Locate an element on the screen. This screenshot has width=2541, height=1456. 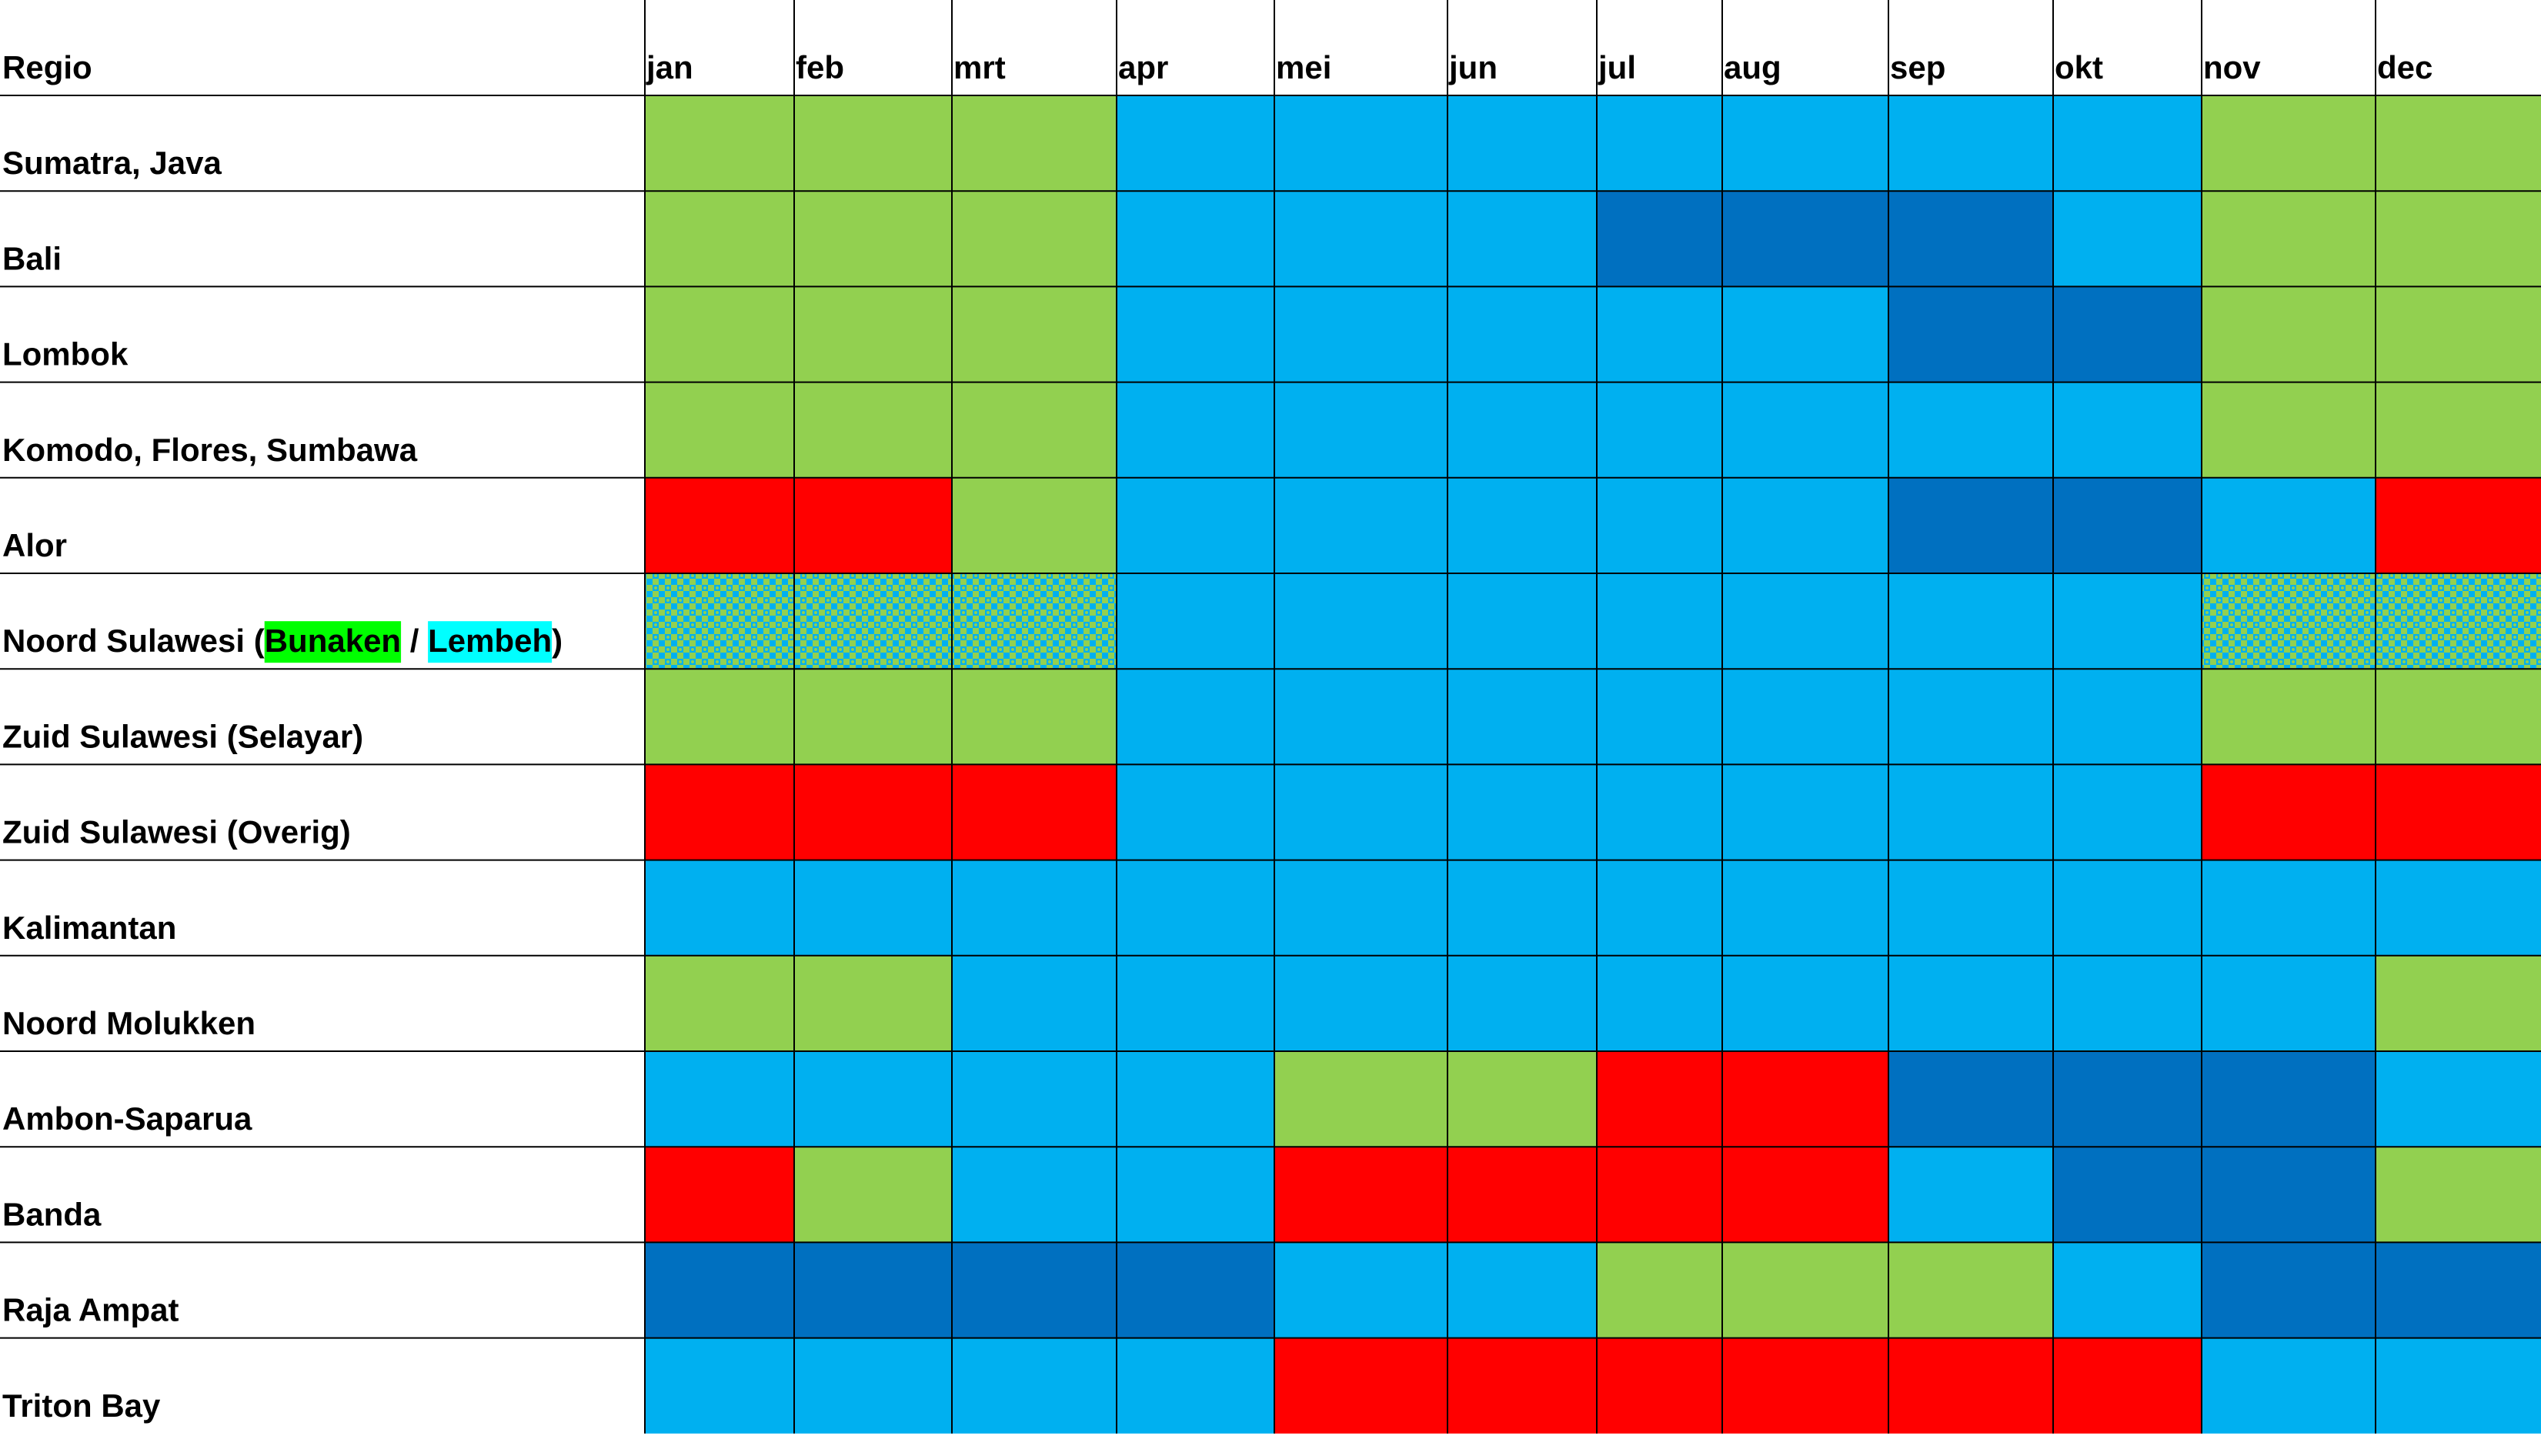
month-header-jul: jul is located at coordinates (1617, 67).